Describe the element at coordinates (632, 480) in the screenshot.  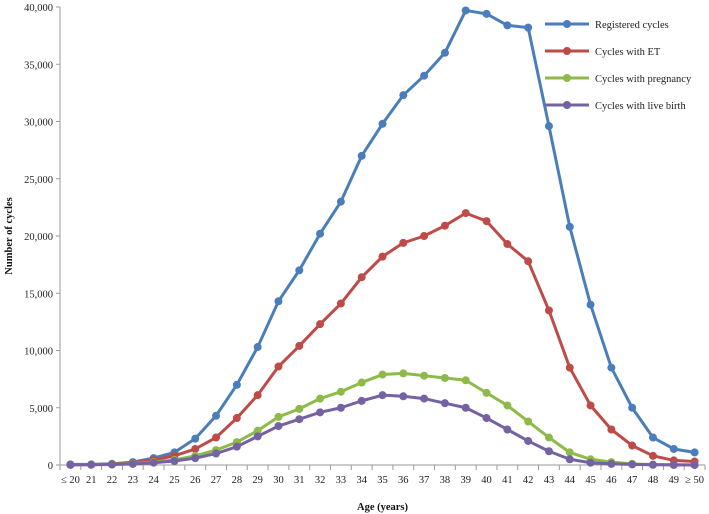
I see `x-tick-label: 47` at that location.